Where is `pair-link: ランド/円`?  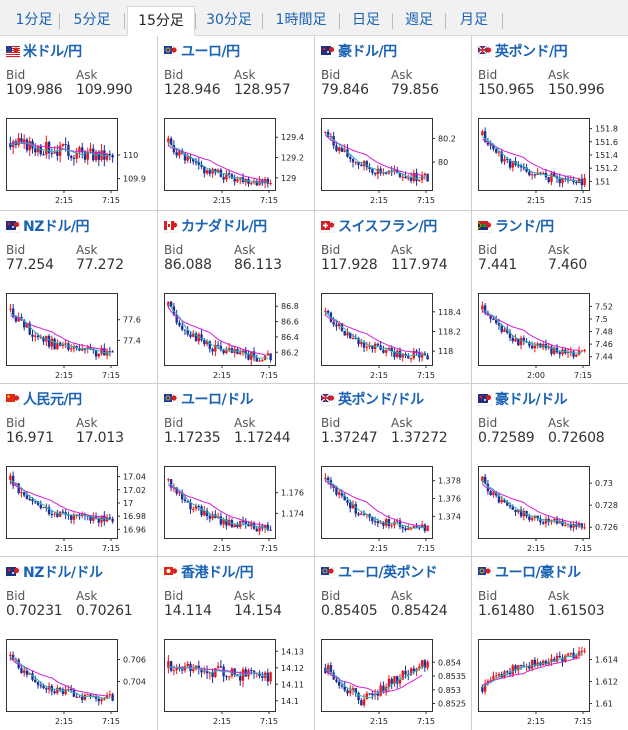
pair-link: ランド/円 is located at coordinates (515, 226).